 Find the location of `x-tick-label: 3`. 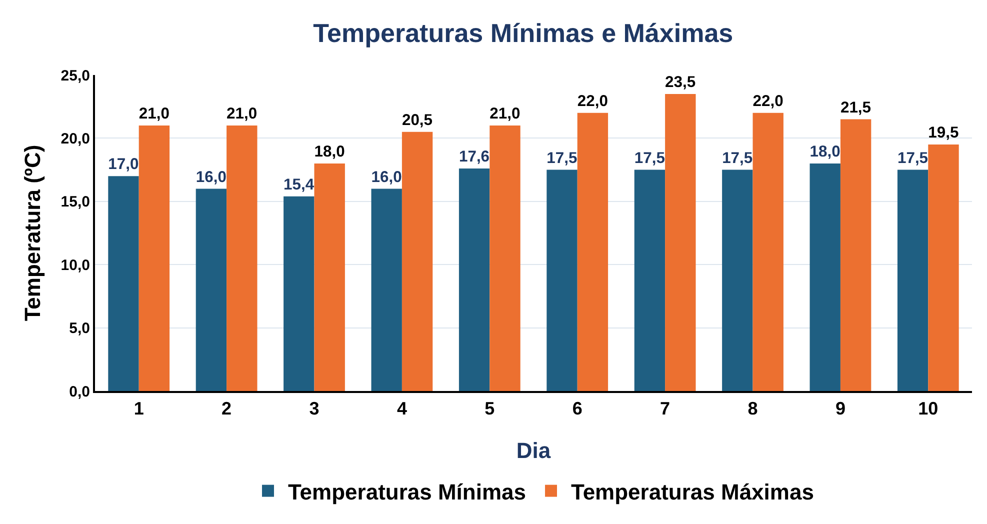

x-tick-label: 3 is located at coordinates (314, 408).